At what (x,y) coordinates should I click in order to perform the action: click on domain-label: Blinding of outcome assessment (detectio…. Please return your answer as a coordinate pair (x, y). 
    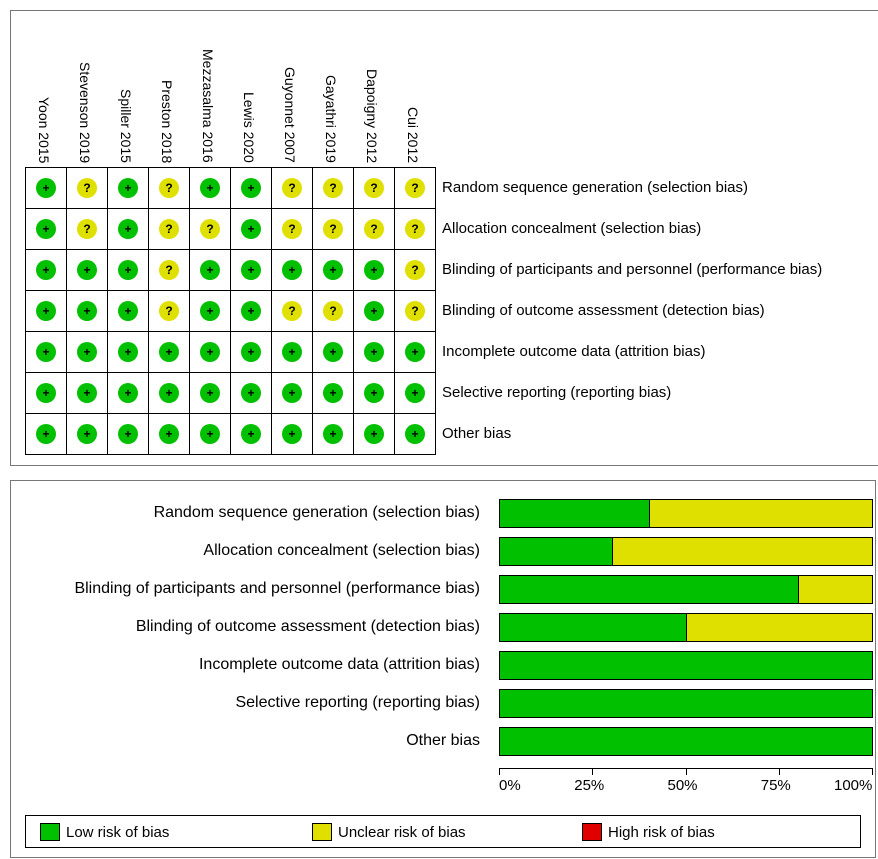
    Looking at the image, I should click on (603, 310).